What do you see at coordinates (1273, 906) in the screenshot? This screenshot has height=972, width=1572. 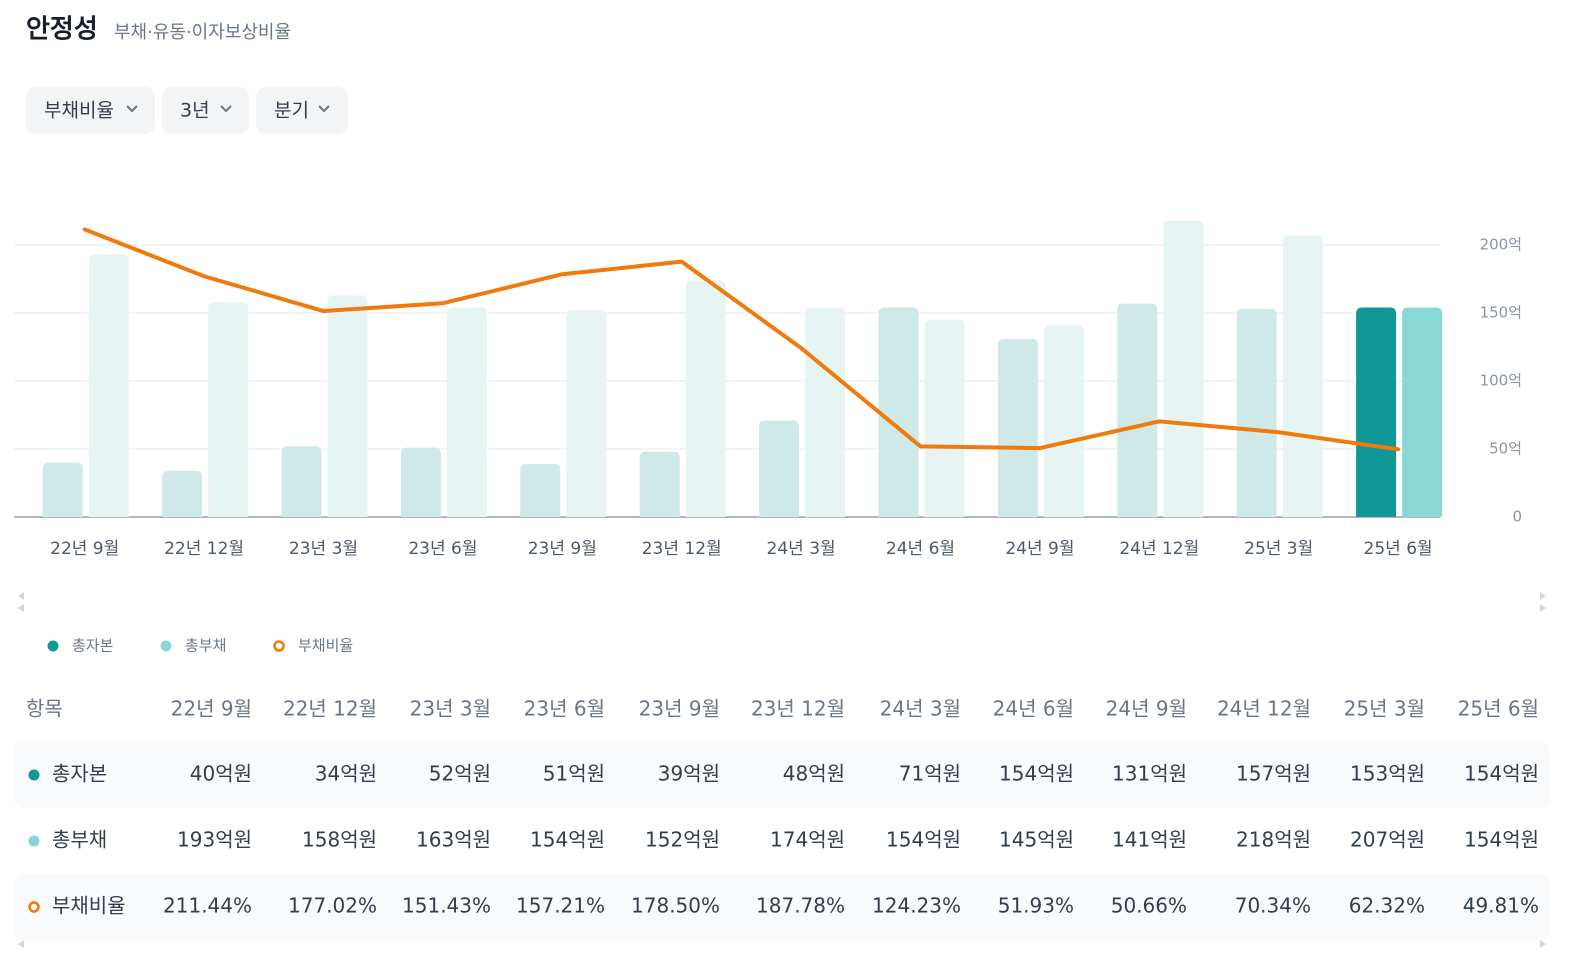 I see `table-cell: 70.34%` at bounding box center [1273, 906].